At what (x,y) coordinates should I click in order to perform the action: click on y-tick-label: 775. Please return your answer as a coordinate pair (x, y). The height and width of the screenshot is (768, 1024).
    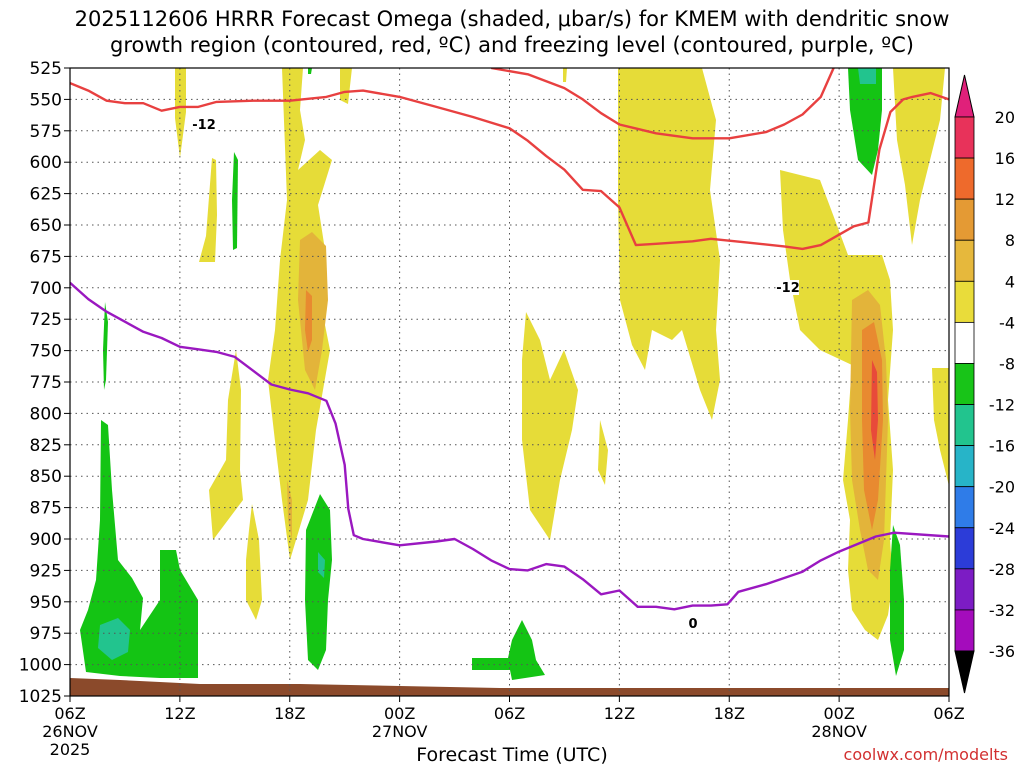
    Looking at the image, I should click on (46, 383).